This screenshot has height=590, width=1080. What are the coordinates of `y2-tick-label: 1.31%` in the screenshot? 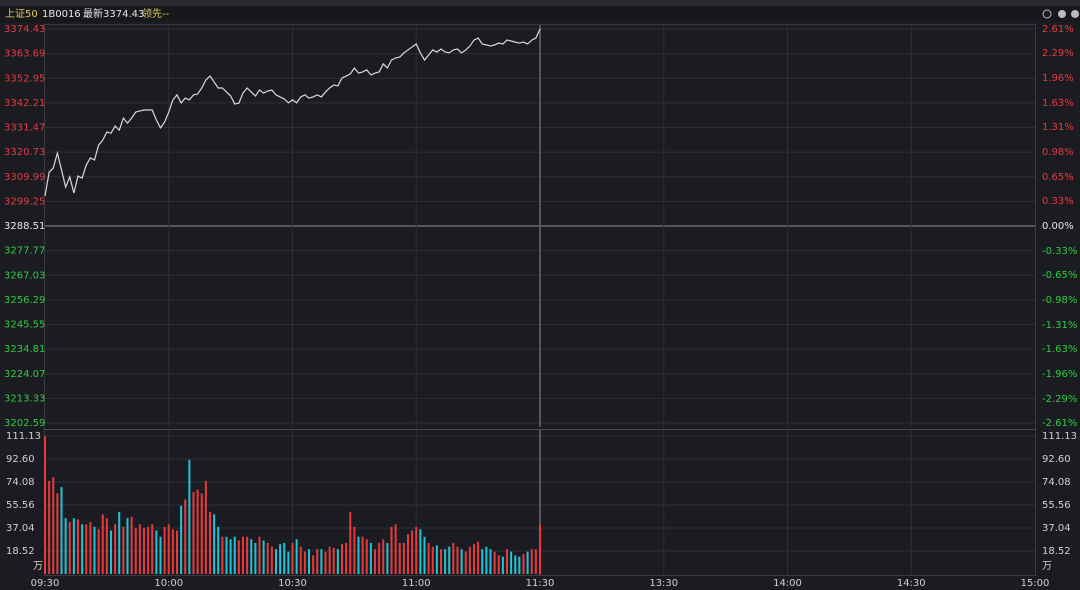 It's located at (1058, 127).